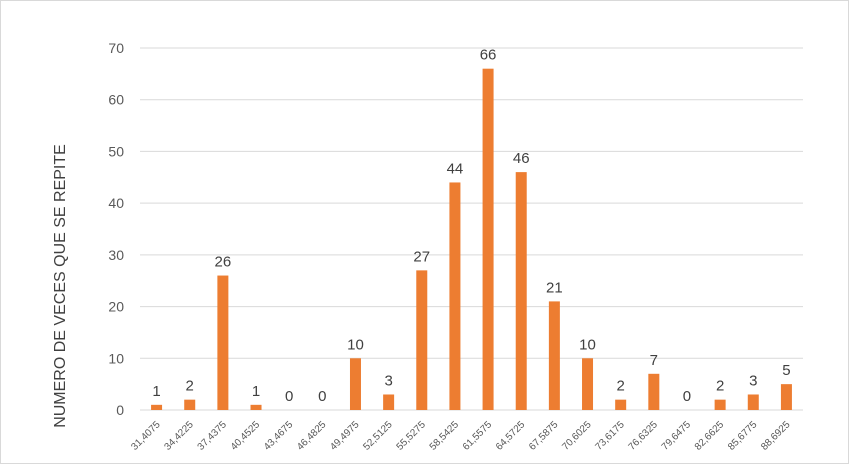 This screenshot has height=464, width=849. Describe the element at coordinates (116, 307) in the screenshot. I see `y-tick-label: 20` at that location.